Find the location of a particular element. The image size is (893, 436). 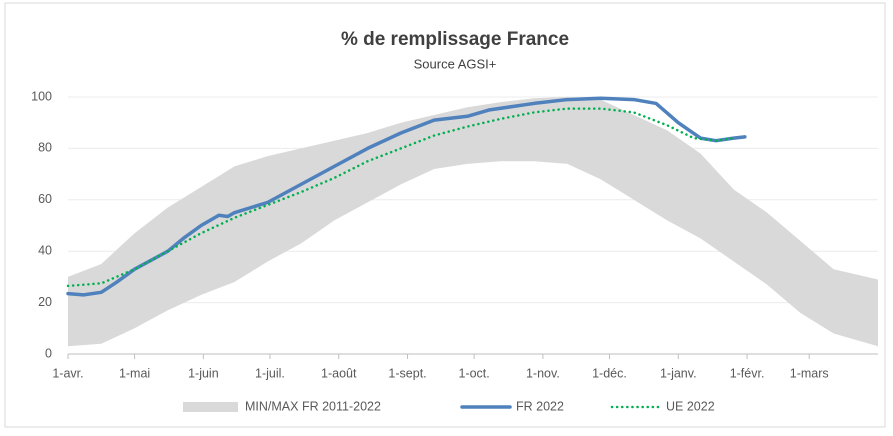

x-tick-label: 1-mai is located at coordinates (134, 373).